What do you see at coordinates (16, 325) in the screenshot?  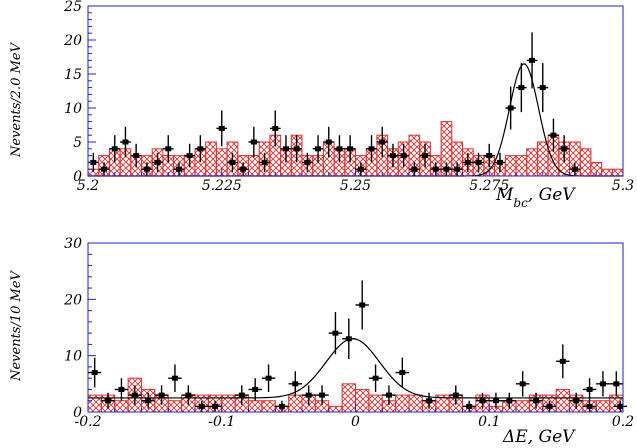 I see `y-axis-title-delta-e: Nevents/10 MeV` at bounding box center [16, 325].